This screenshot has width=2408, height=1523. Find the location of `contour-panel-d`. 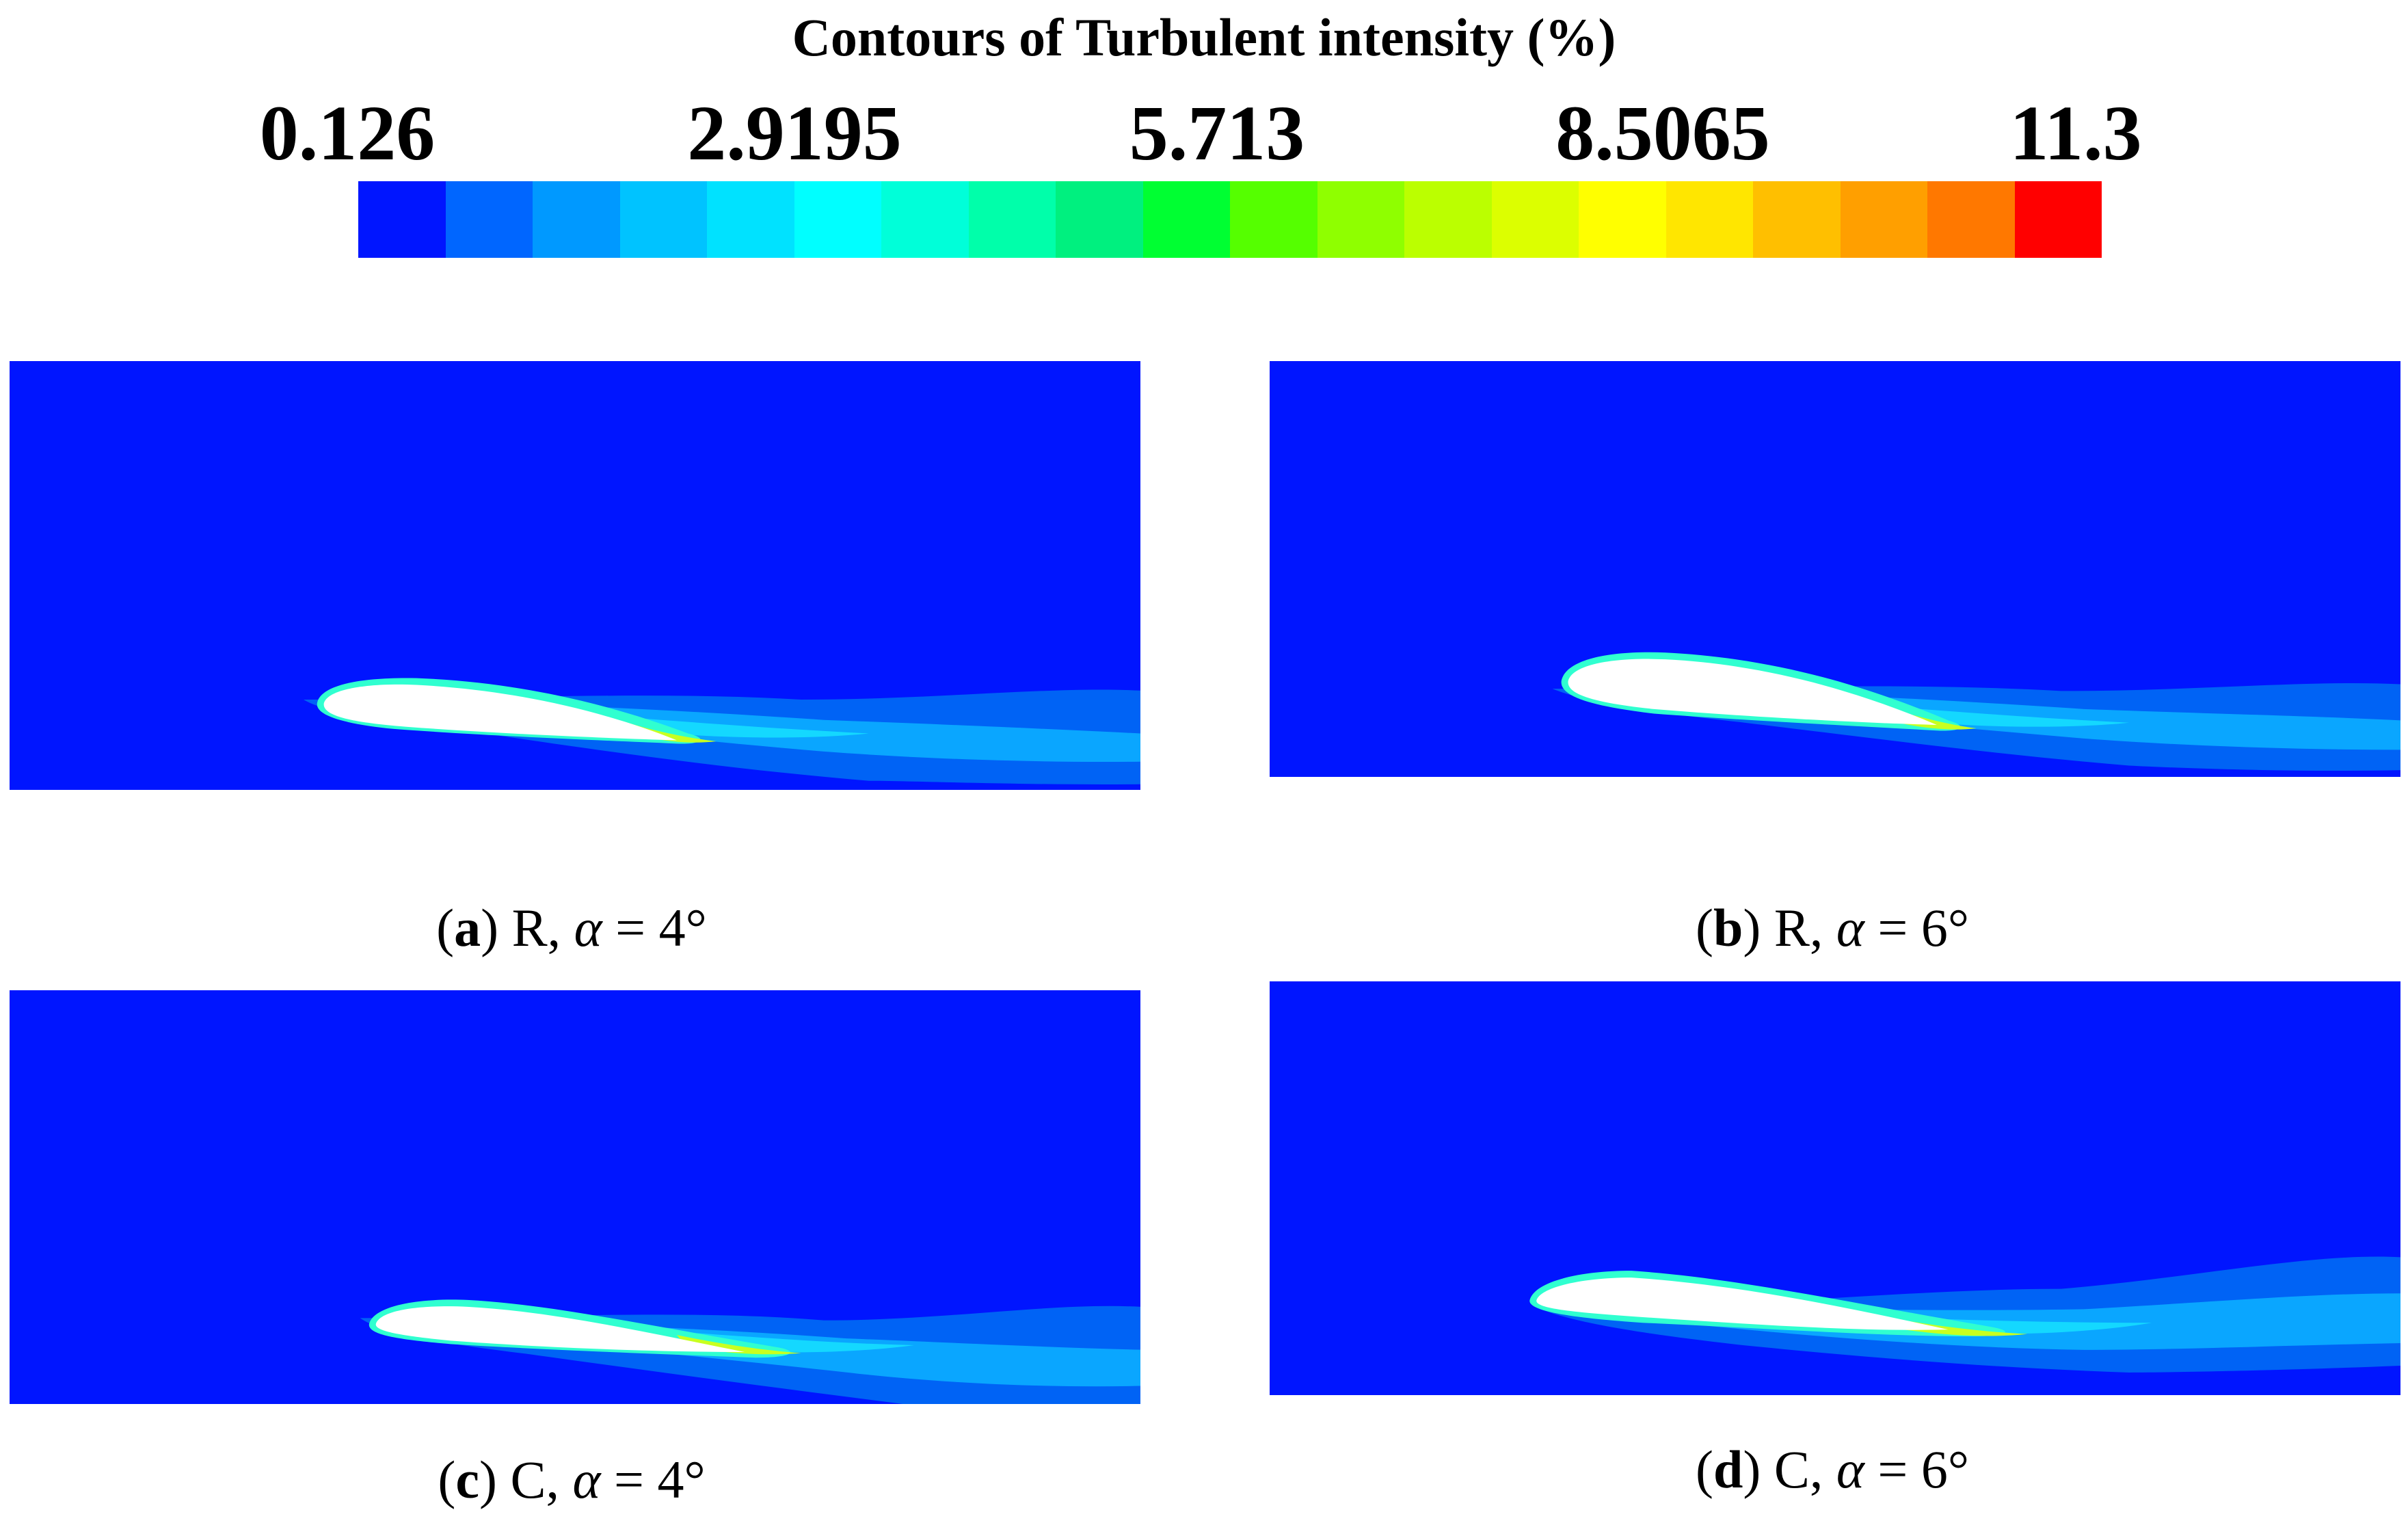

contour-panel-d is located at coordinates (1835, 1188).